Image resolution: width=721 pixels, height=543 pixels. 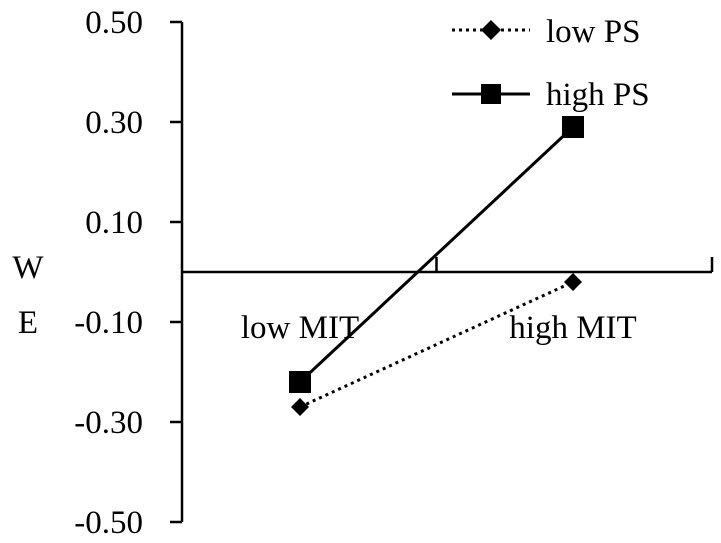 I want to click on legend-marker-high-ps, so click(x=491, y=94).